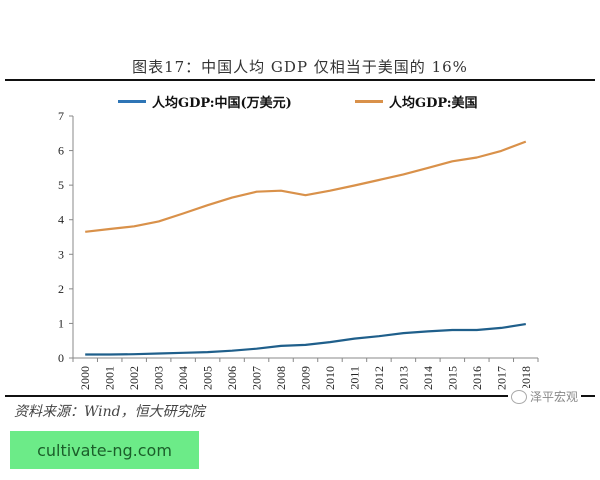 This screenshot has height=480, width=600. Describe the element at coordinates (61, 151) in the screenshot. I see `y-tick-label: 6` at that location.